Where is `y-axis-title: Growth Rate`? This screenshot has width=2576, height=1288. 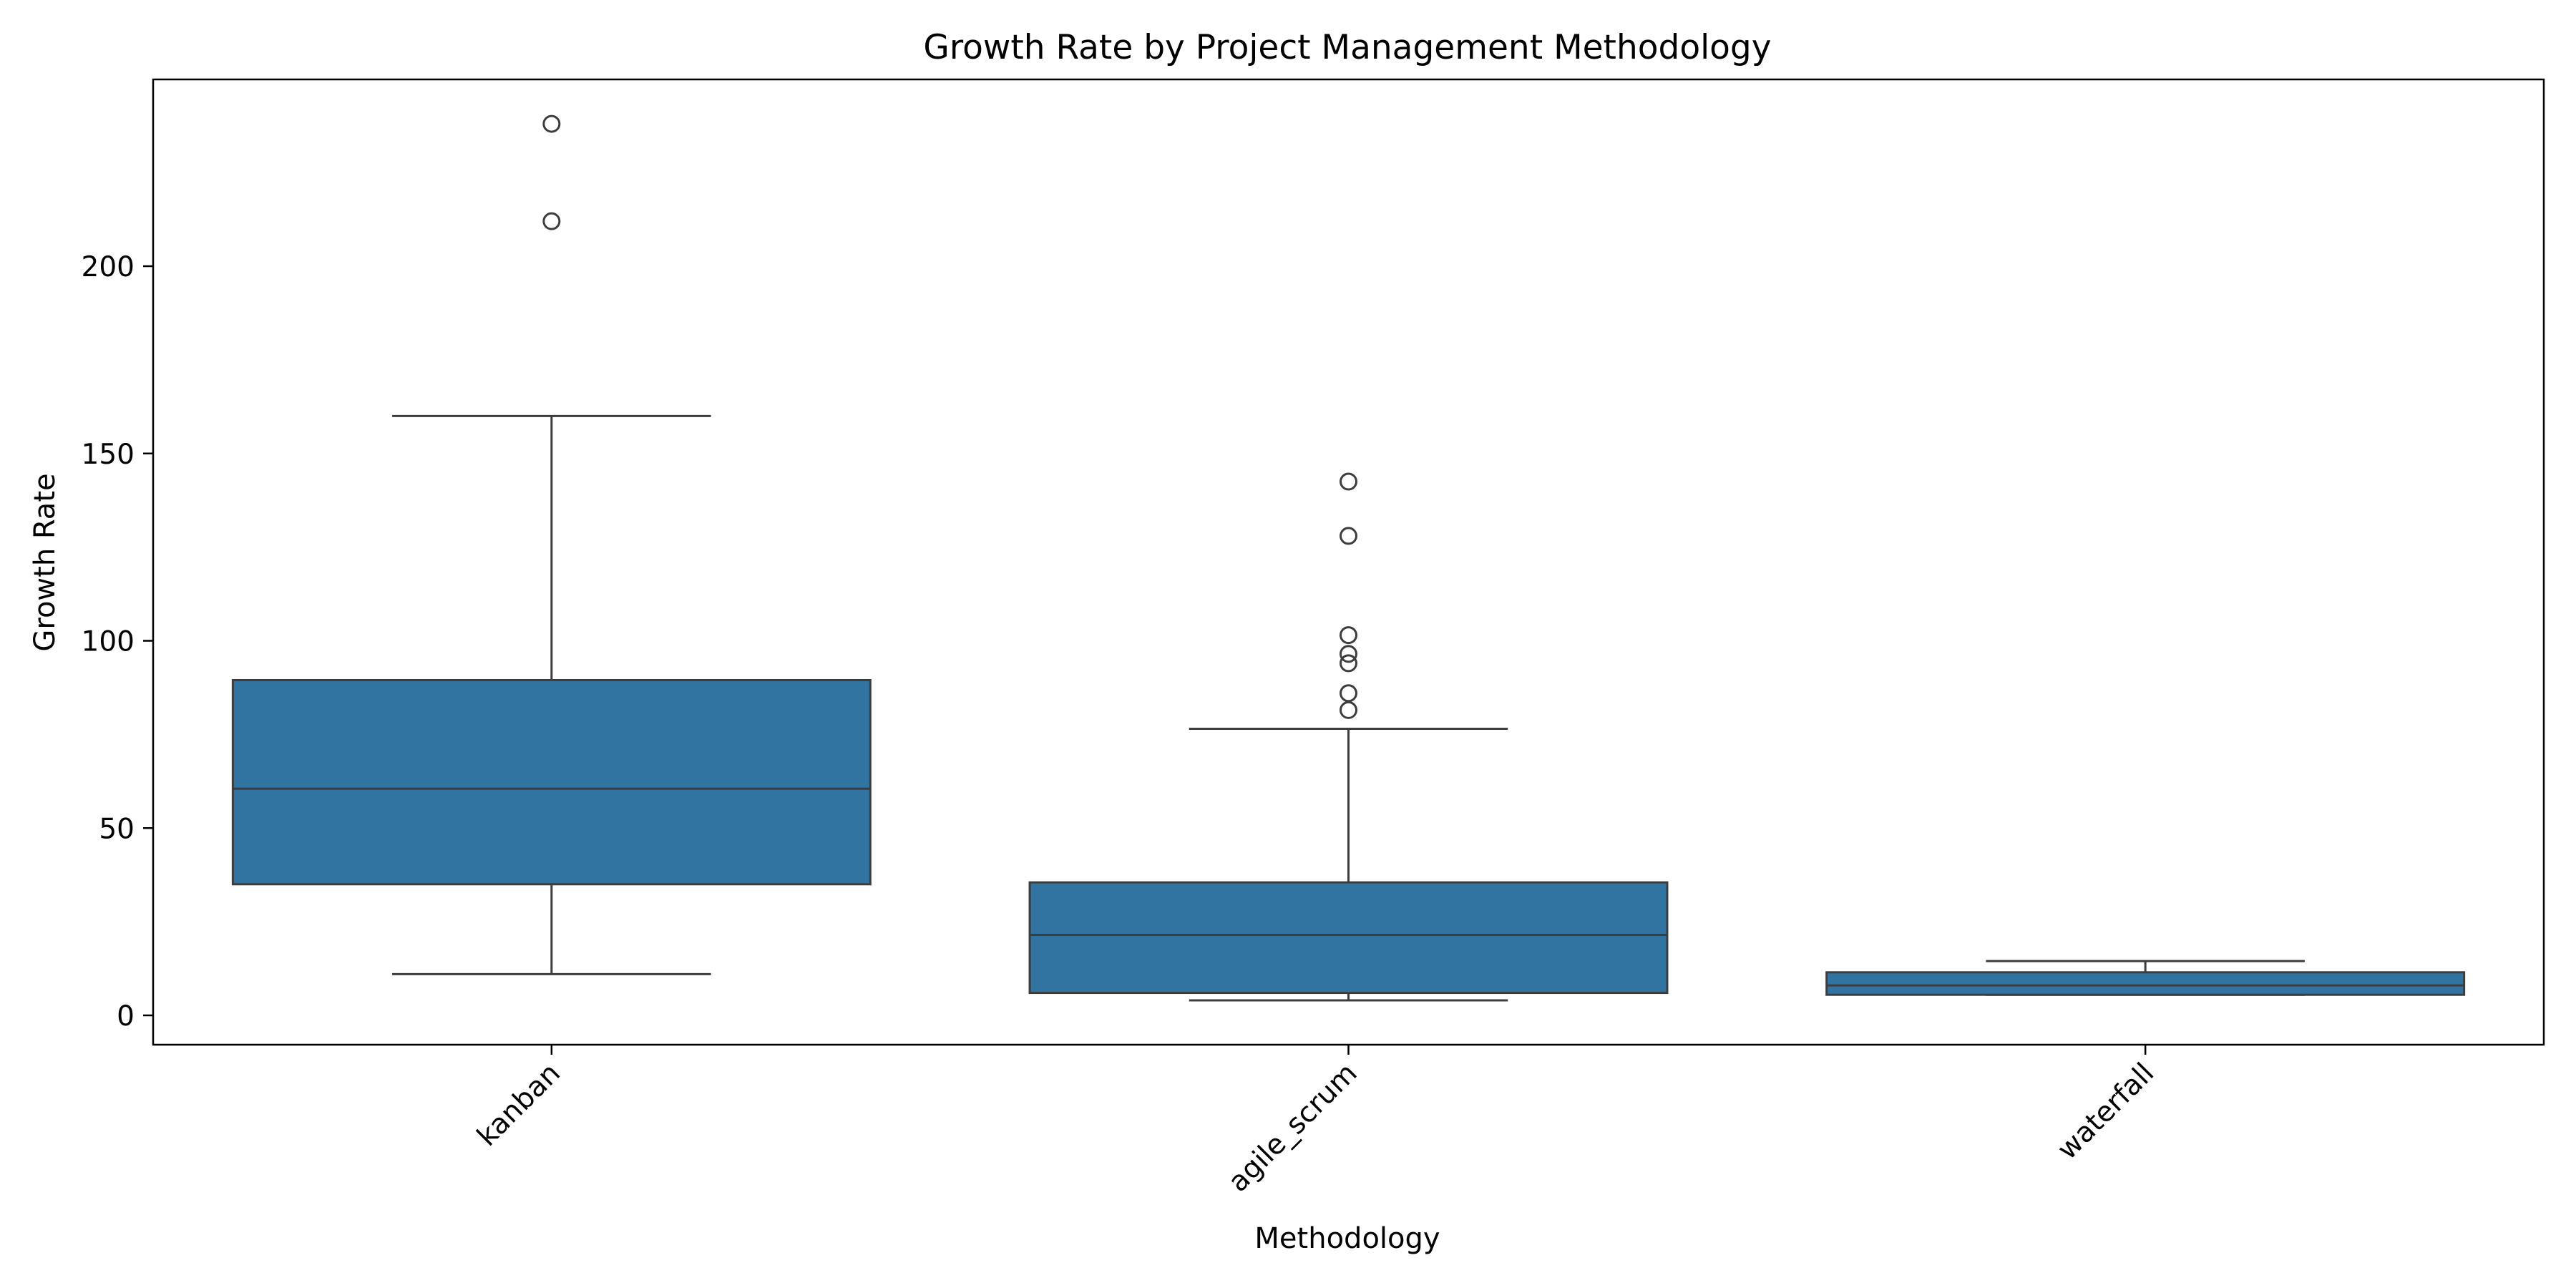
y-axis-title: Growth Rate is located at coordinates (45, 562).